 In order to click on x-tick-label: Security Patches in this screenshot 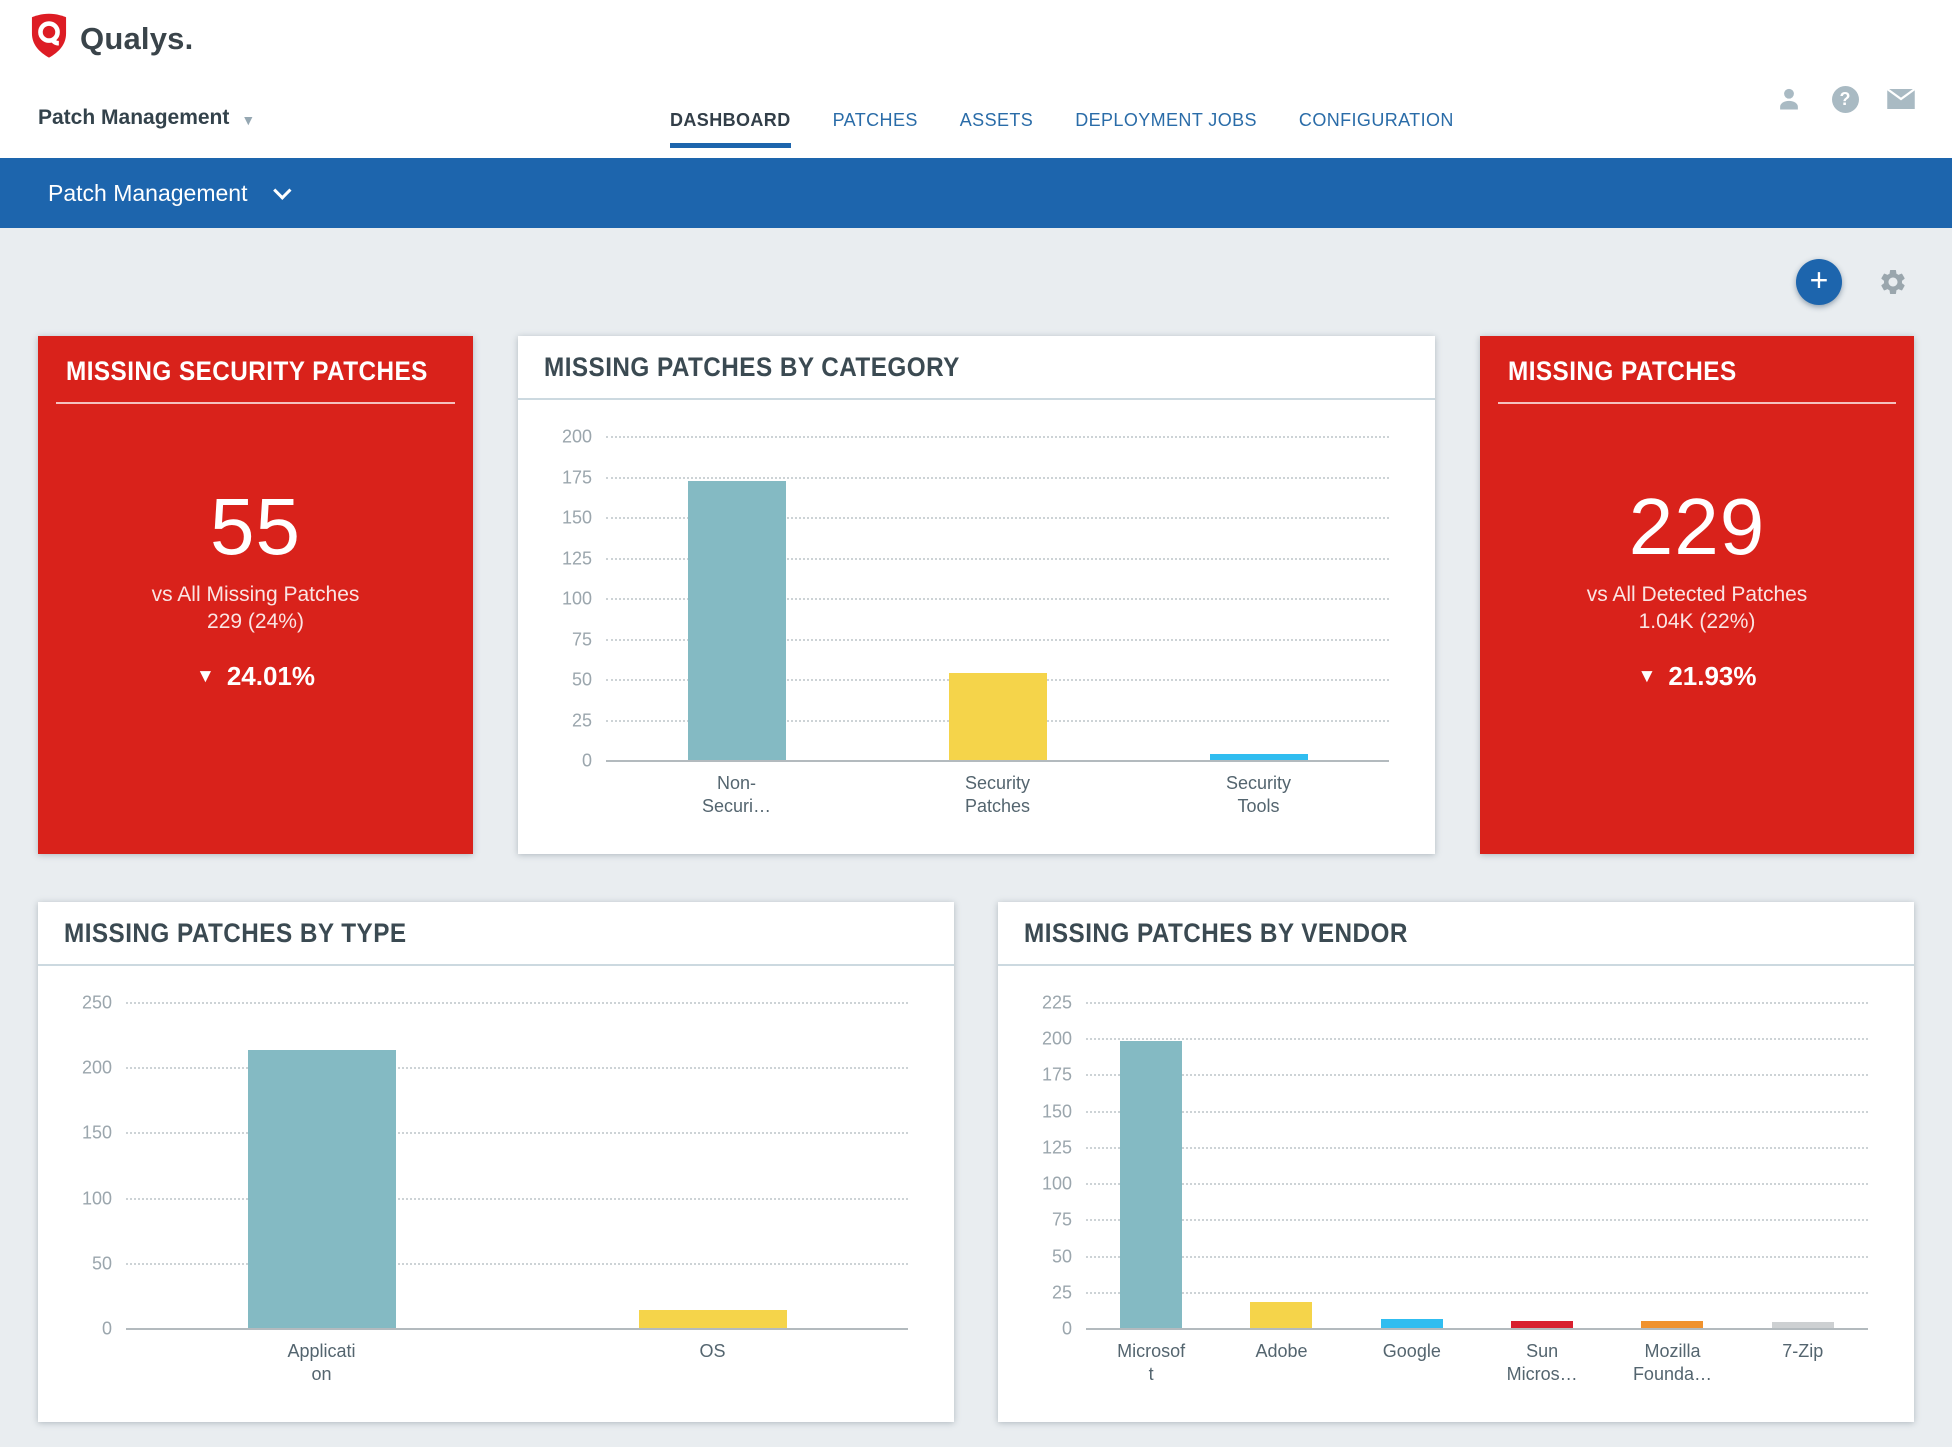, I will do `click(997, 795)`.